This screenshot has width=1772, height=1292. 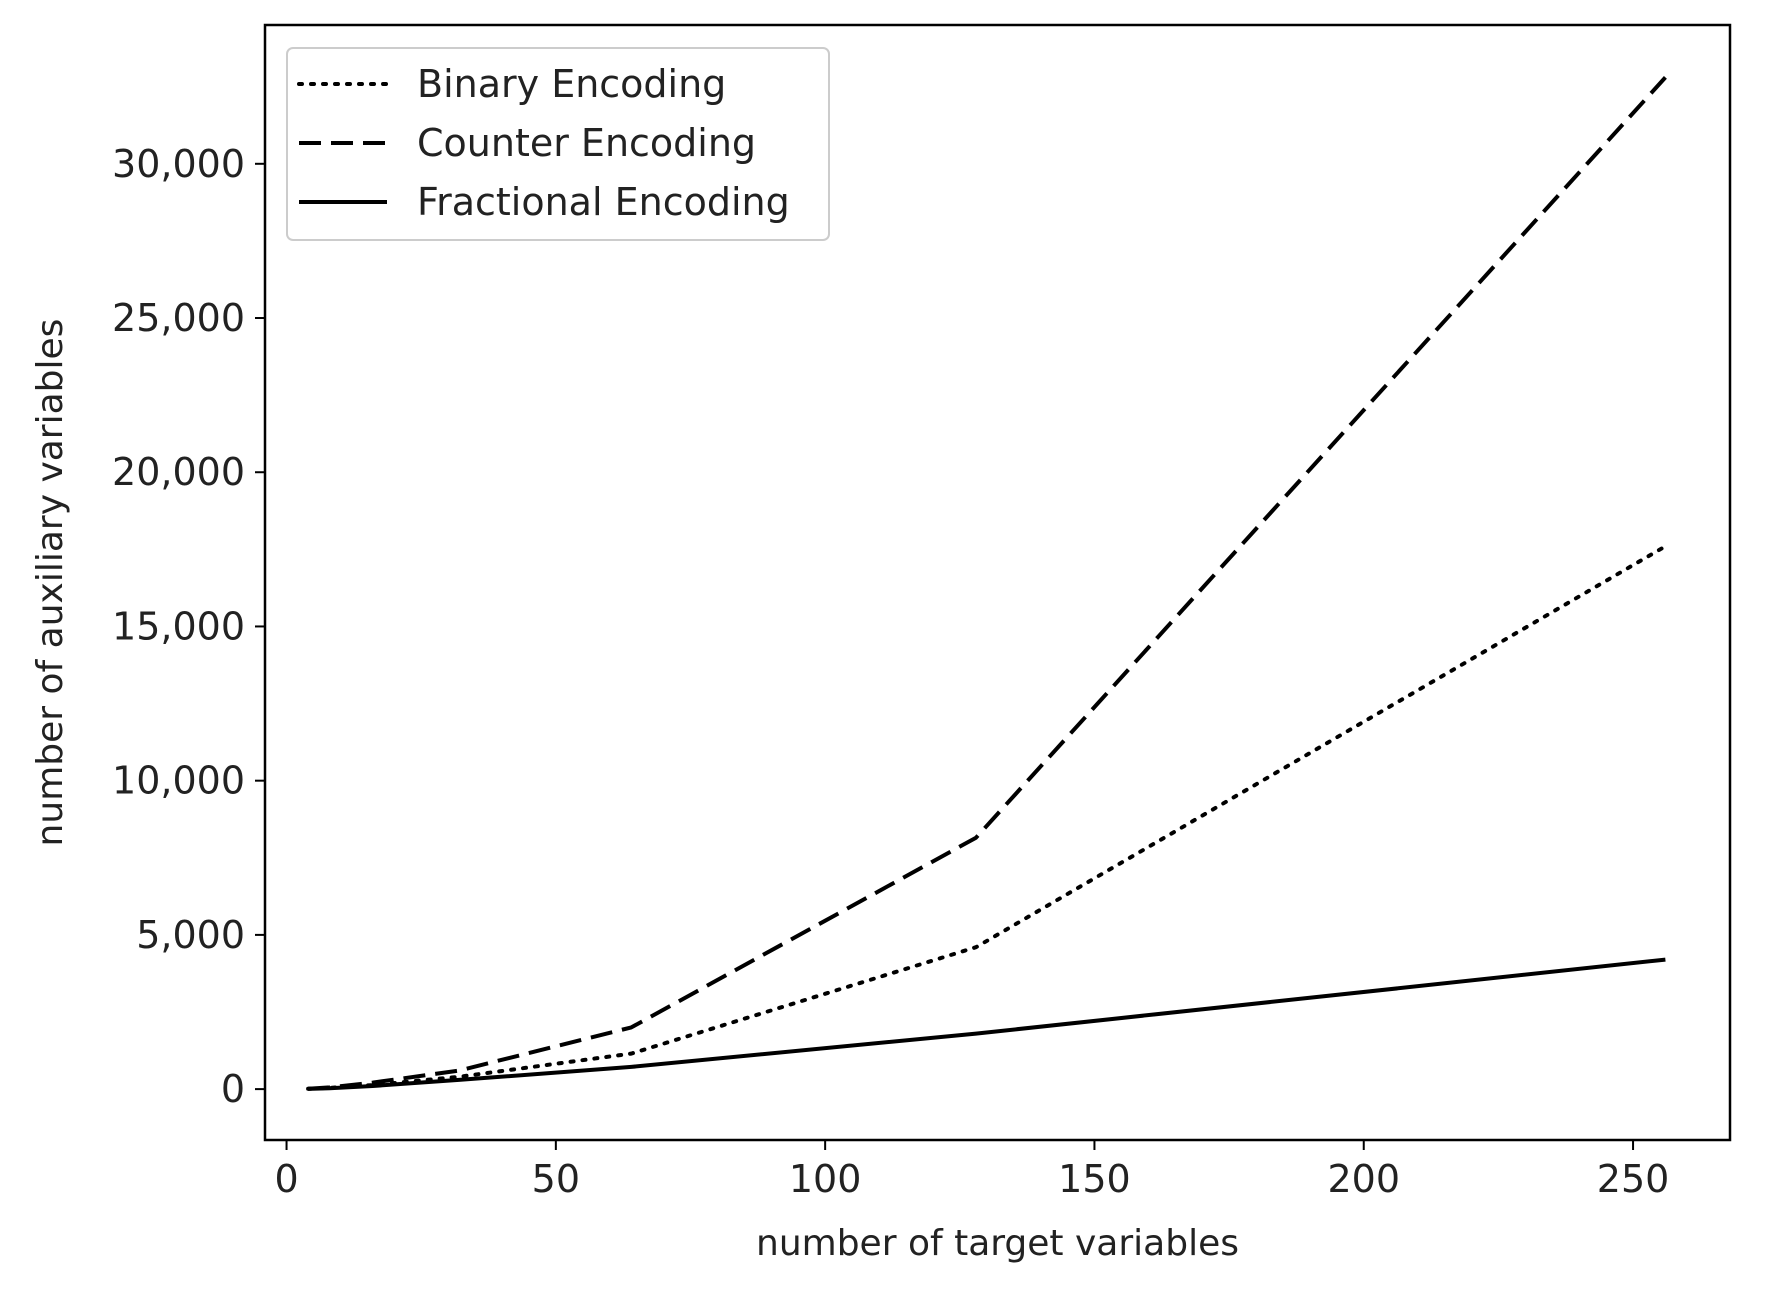 What do you see at coordinates (178, 164) in the screenshot?
I see `y-tick-label: 30,000` at bounding box center [178, 164].